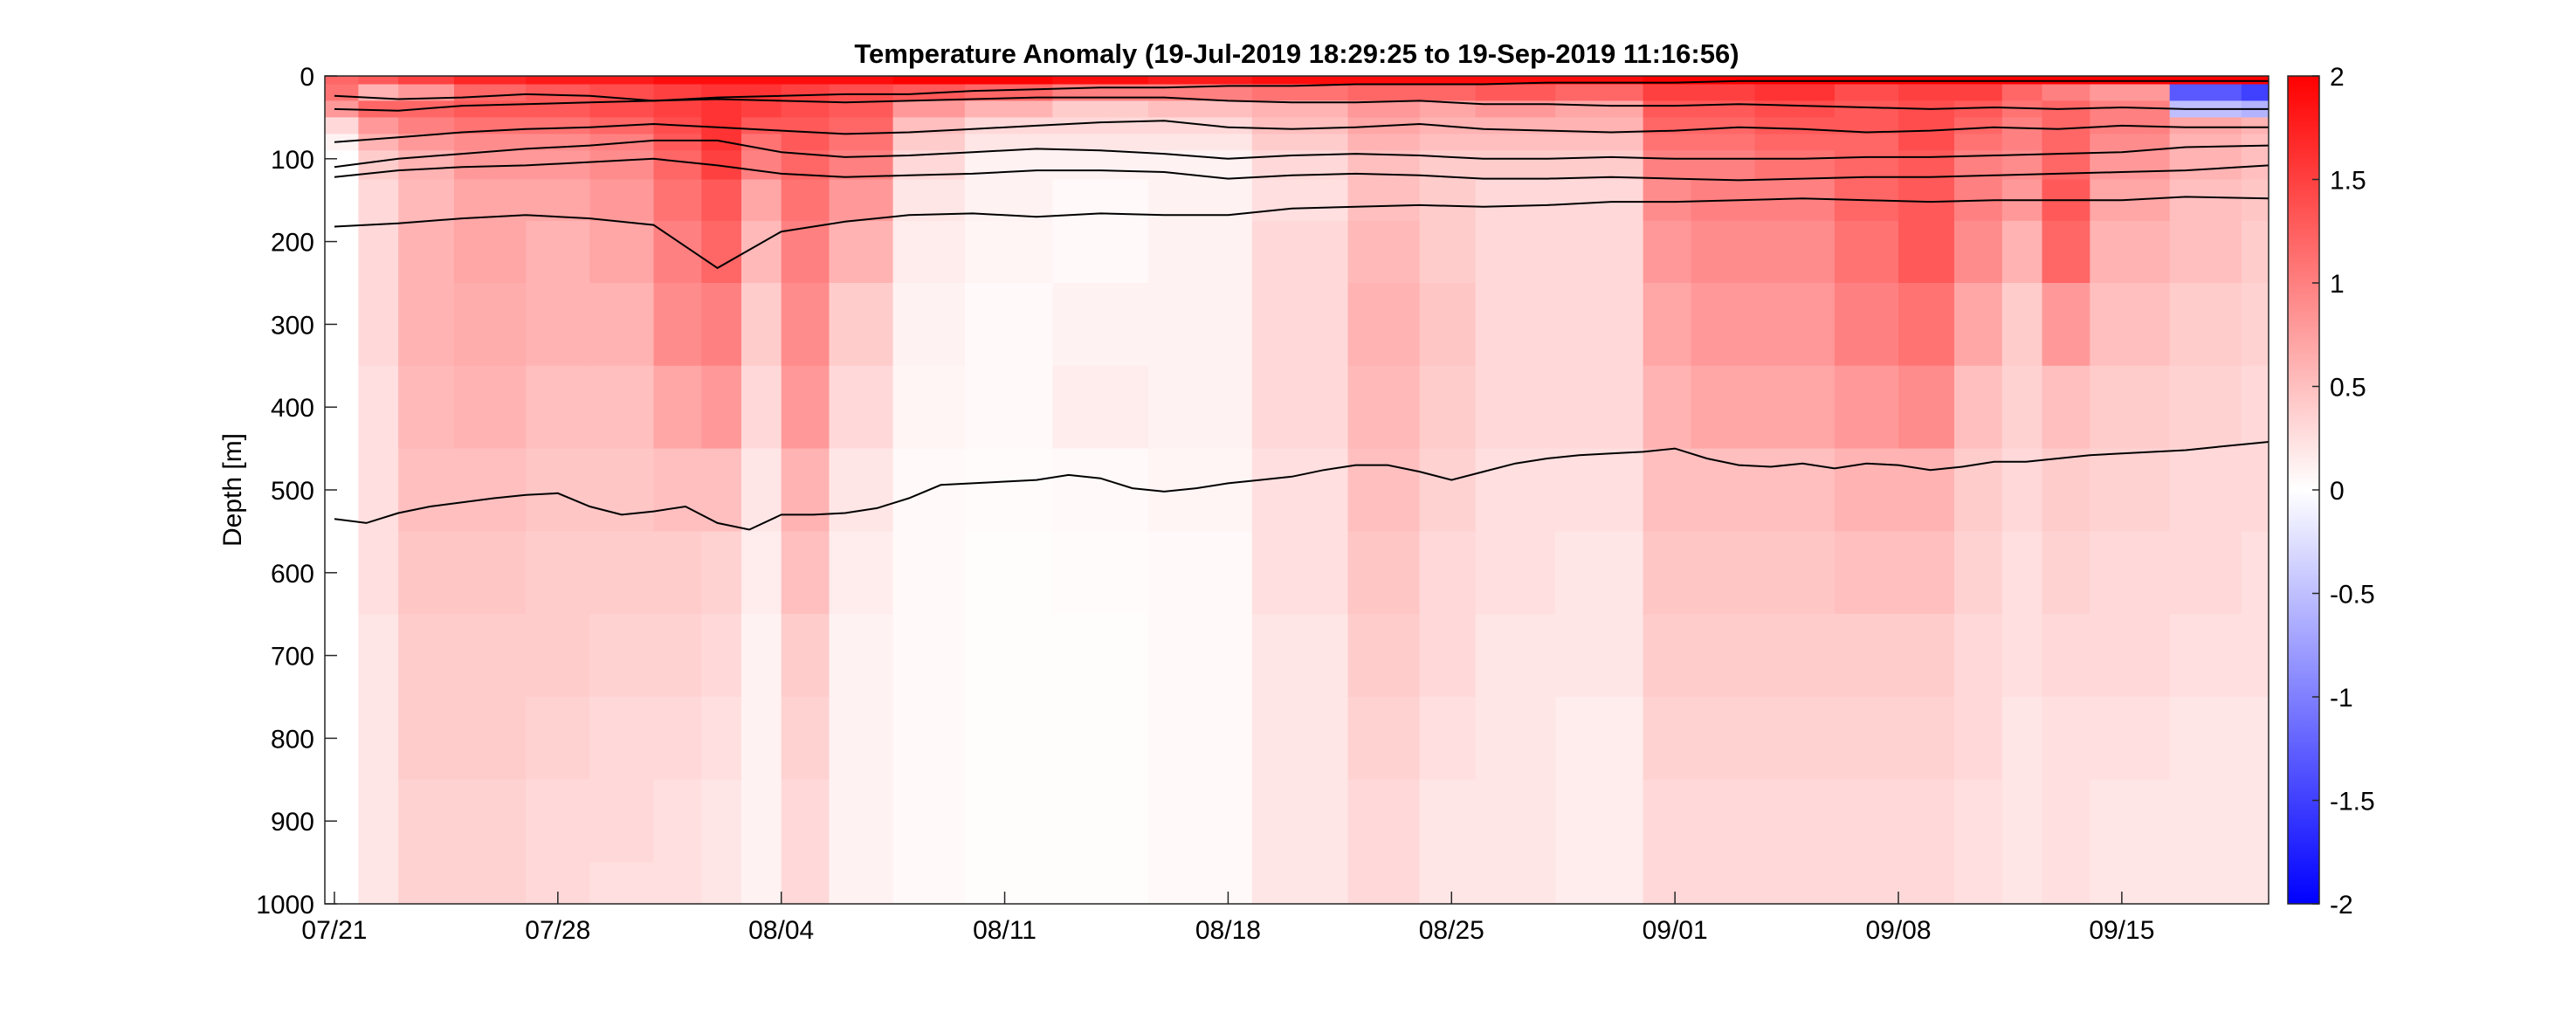 Image resolution: width=2576 pixels, height=1013 pixels. I want to click on x-tick-label: 07/21, so click(334, 931).